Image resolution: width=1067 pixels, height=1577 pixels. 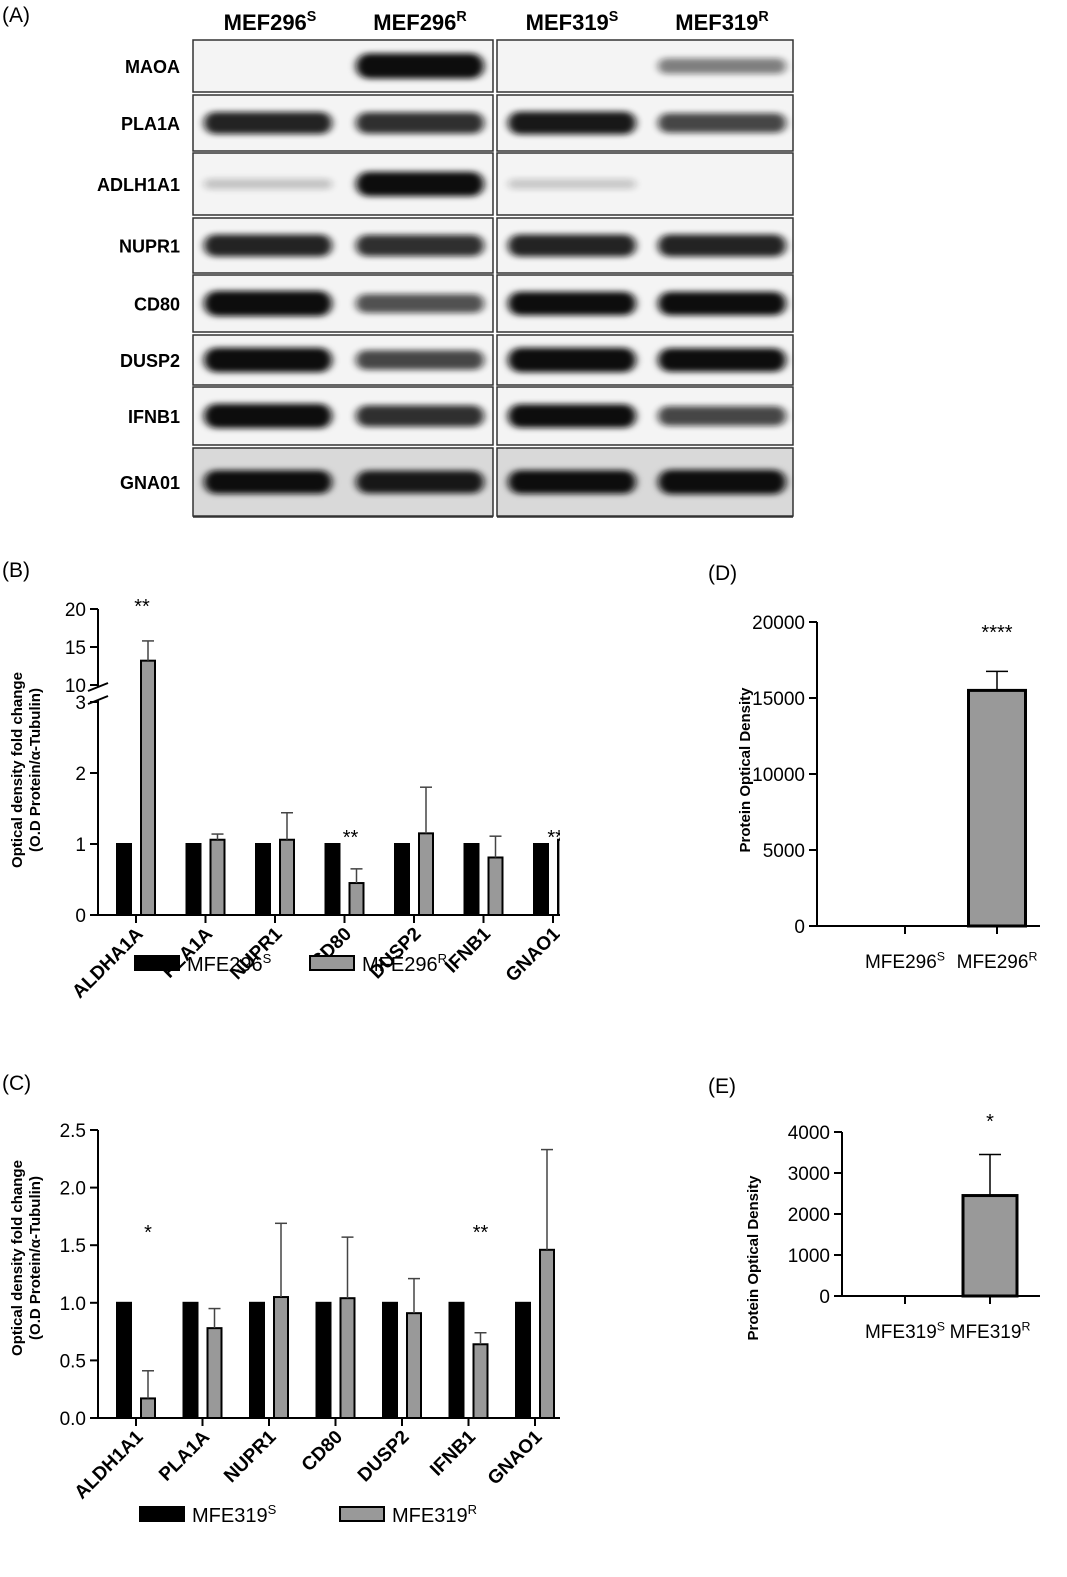 What do you see at coordinates (453, 1453) in the screenshot?
I see `x-tick-label-c-ifnb1: IFNB1` at bounding box center [453, 1453].